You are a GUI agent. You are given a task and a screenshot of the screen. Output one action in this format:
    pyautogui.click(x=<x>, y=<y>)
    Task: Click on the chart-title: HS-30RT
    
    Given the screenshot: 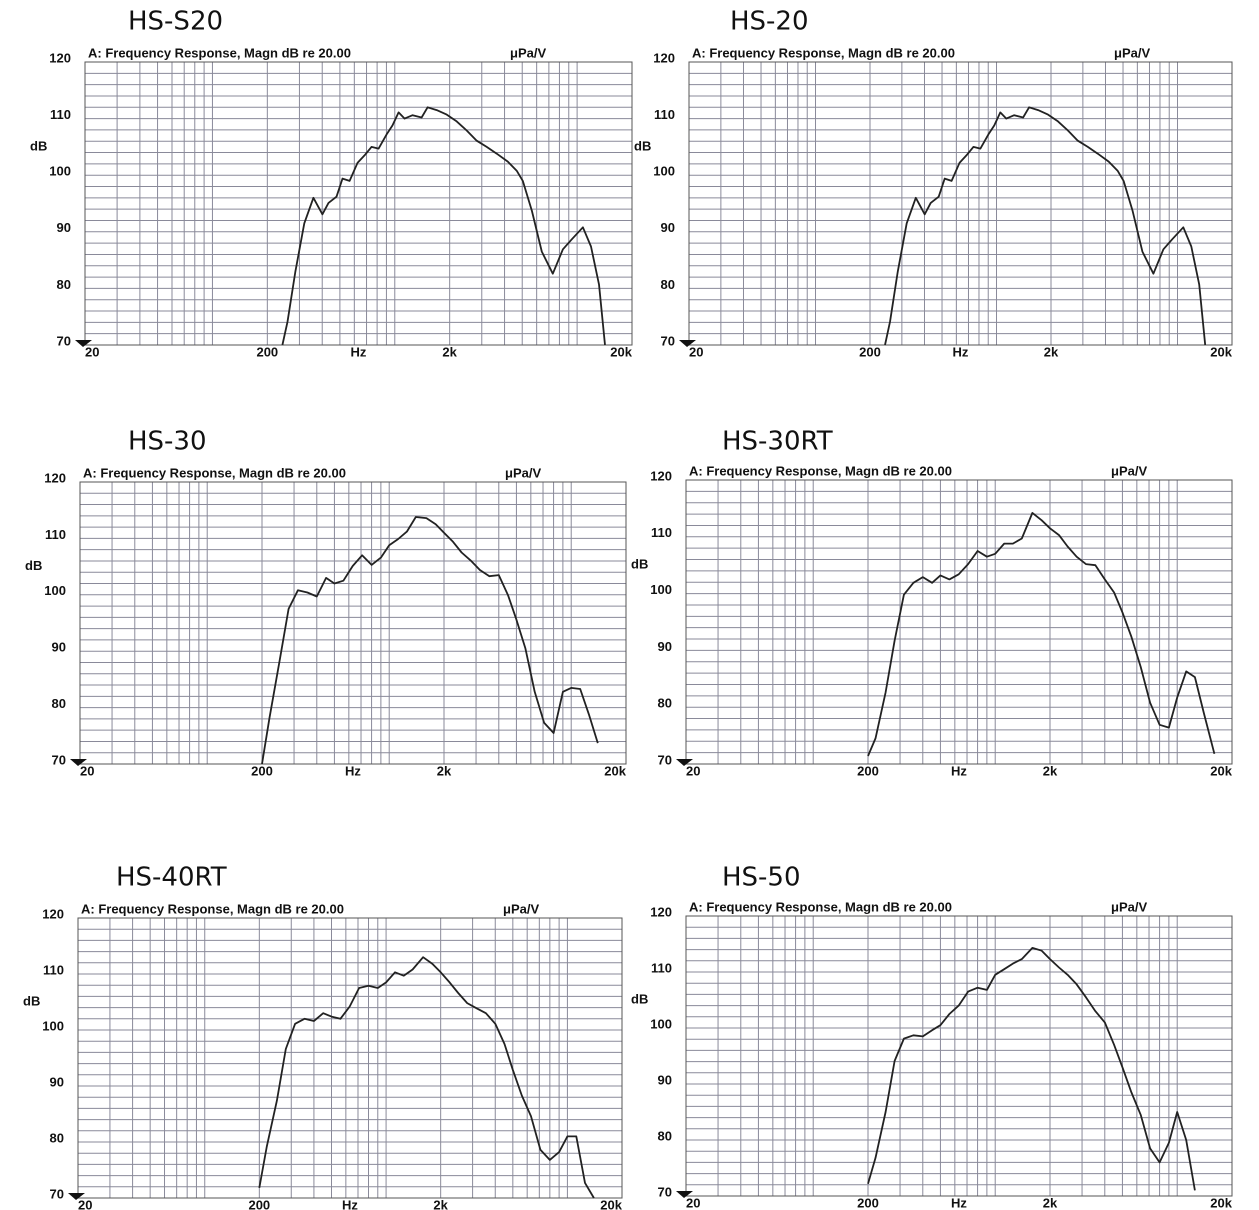 What is the action you would take?
    pyautogui.click(x=777, y=442)
    